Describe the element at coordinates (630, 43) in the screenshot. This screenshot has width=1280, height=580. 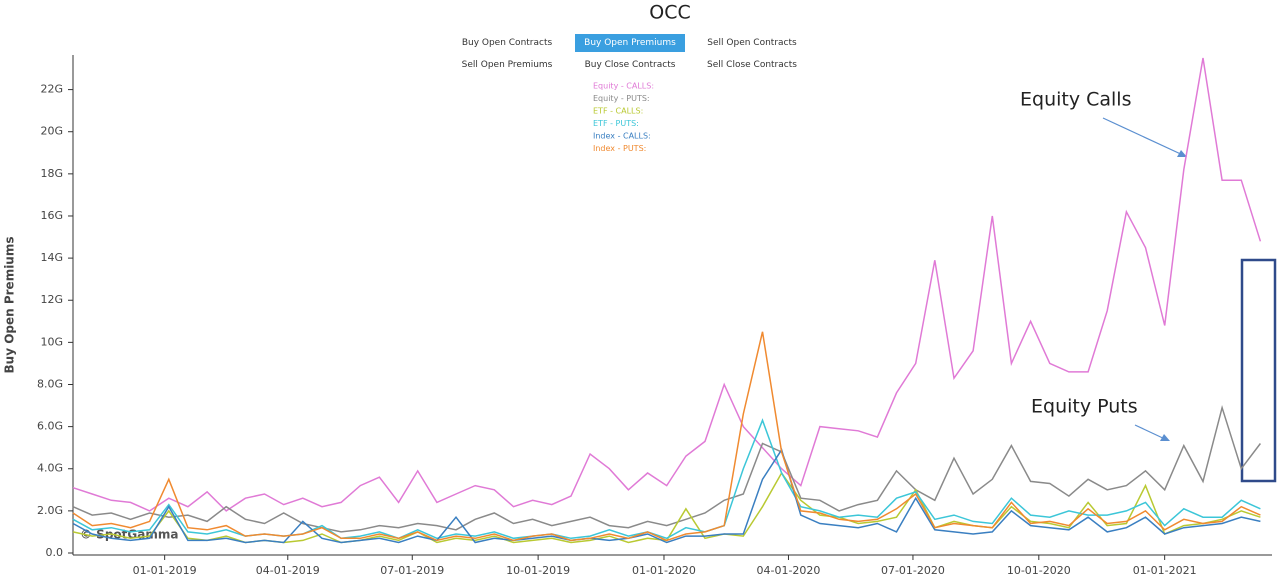
I see `tab-button: Buy Open Premiums` at that location.